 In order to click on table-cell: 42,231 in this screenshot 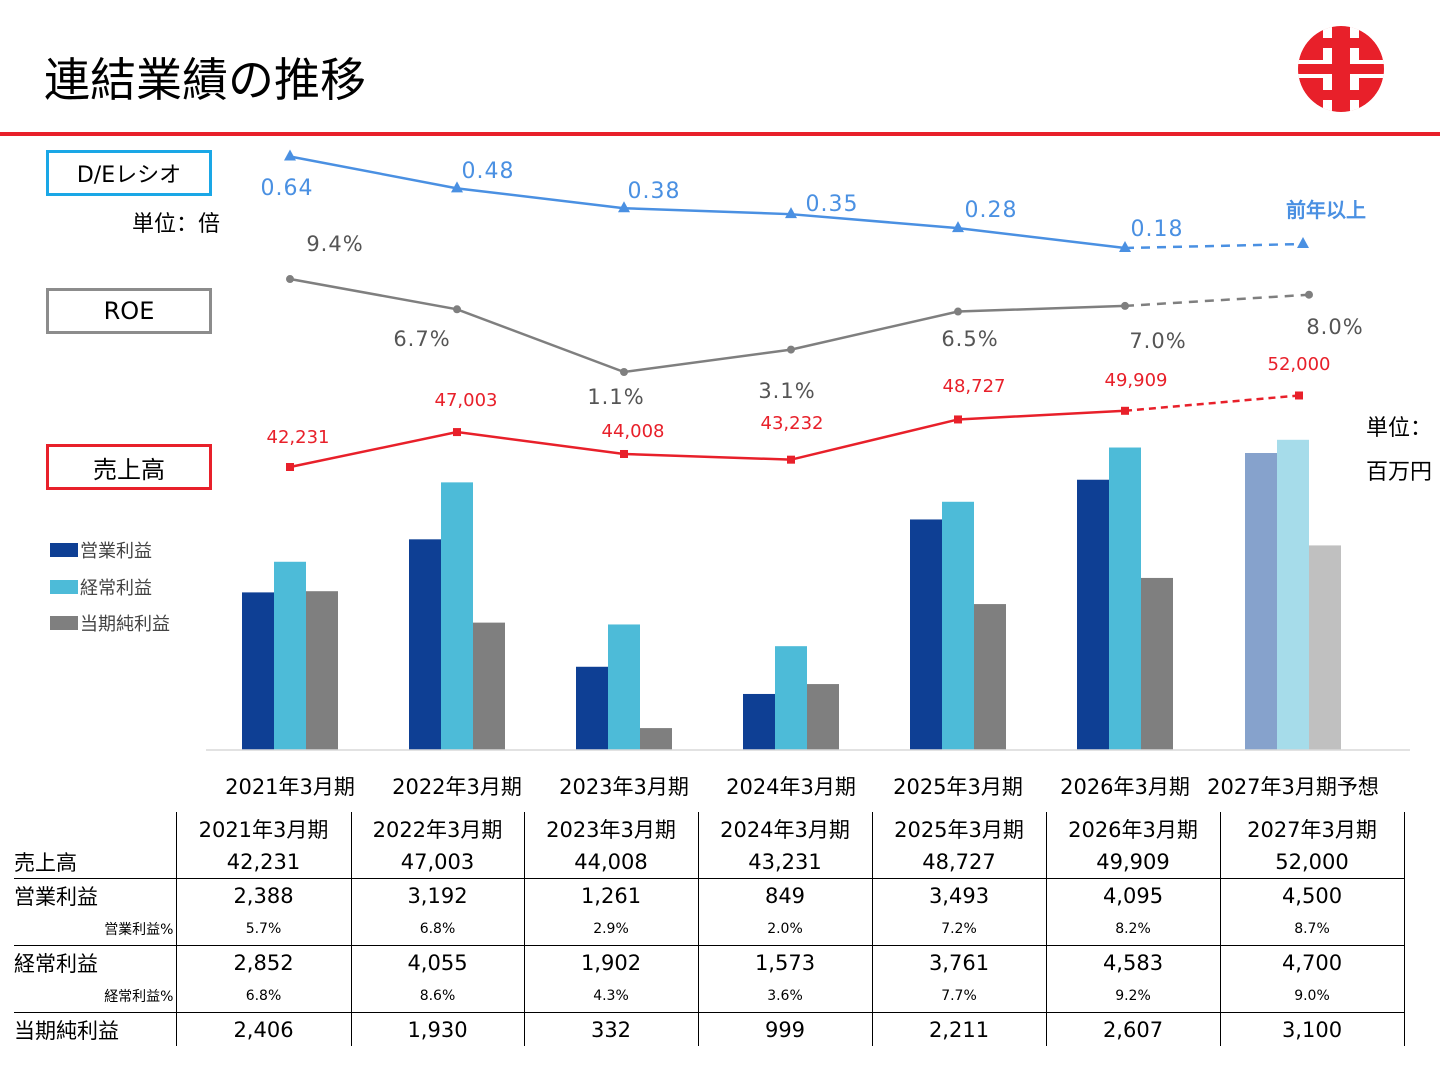, I will do `click(263, 862)`.